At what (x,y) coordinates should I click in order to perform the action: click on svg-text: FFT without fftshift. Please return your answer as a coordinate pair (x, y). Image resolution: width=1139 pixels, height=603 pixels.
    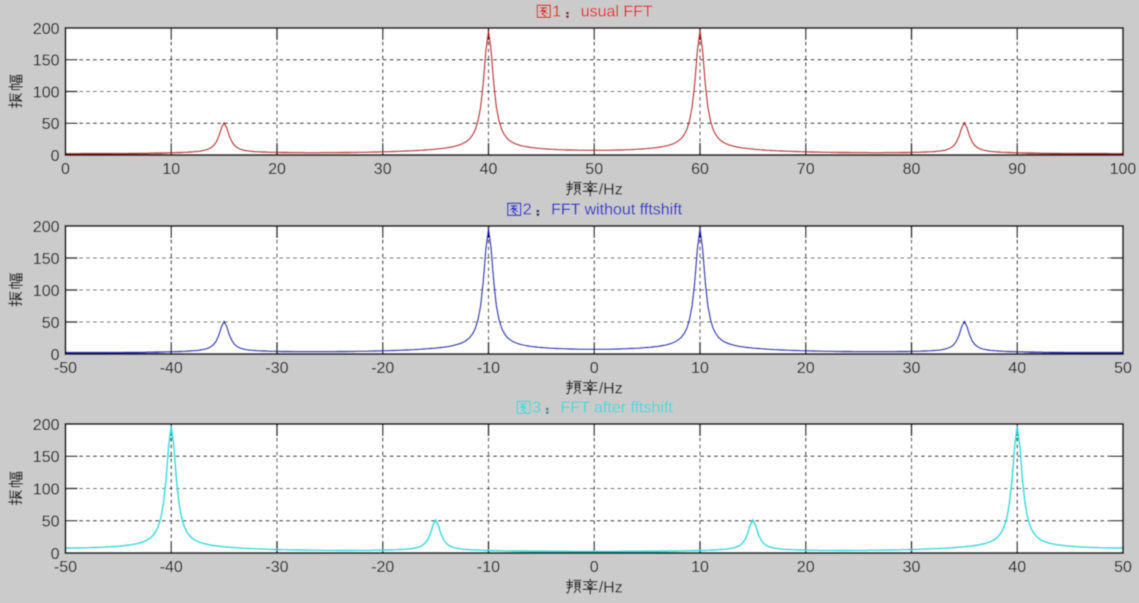
    Looking at the image, I should click on (617, 210).